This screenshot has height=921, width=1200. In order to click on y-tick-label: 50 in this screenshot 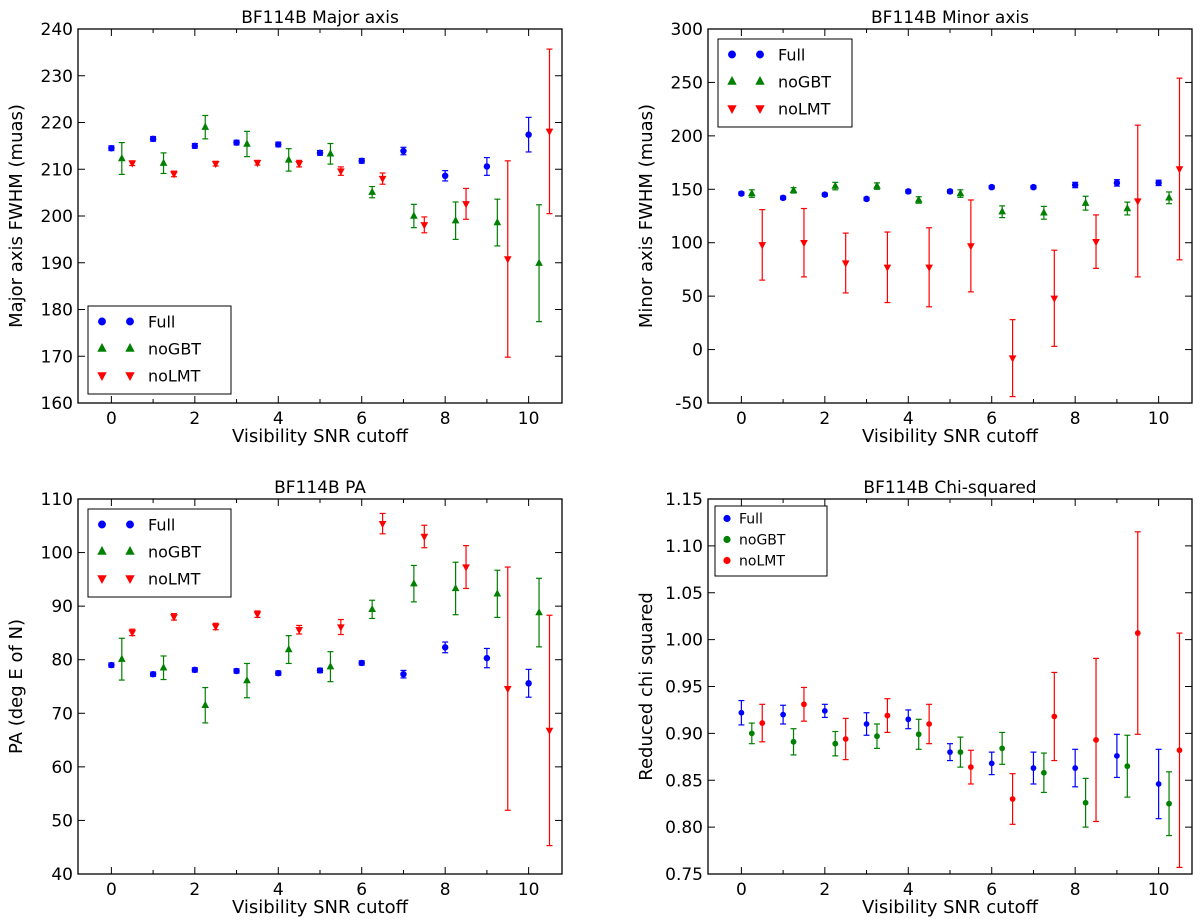, I will do `click(692, 297)`.